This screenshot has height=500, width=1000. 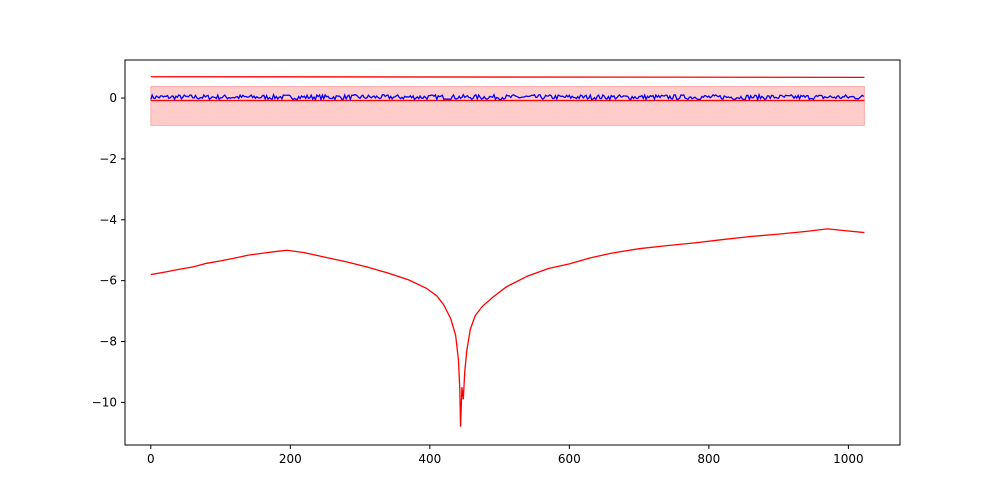 I want to click on y-tick-label: −4, so click(x=108, y=220).